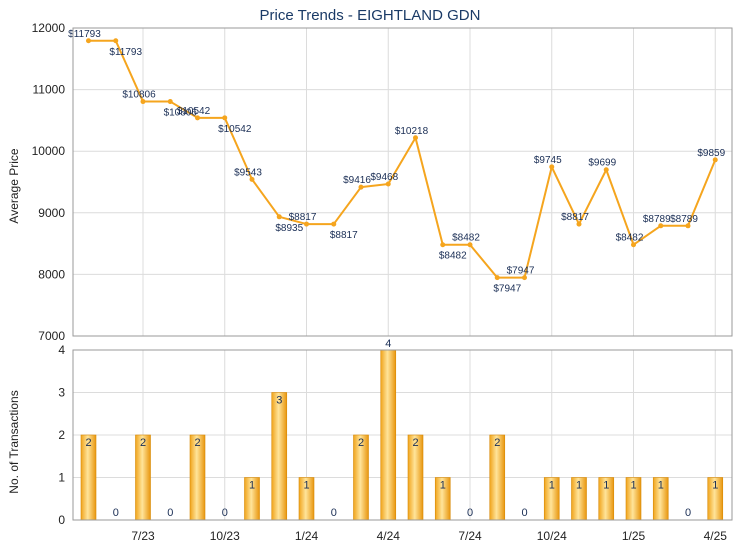 The height and width of the screenshot is (550, 740). I want to click on x-tick-label: 4/24, so click(389, 536).